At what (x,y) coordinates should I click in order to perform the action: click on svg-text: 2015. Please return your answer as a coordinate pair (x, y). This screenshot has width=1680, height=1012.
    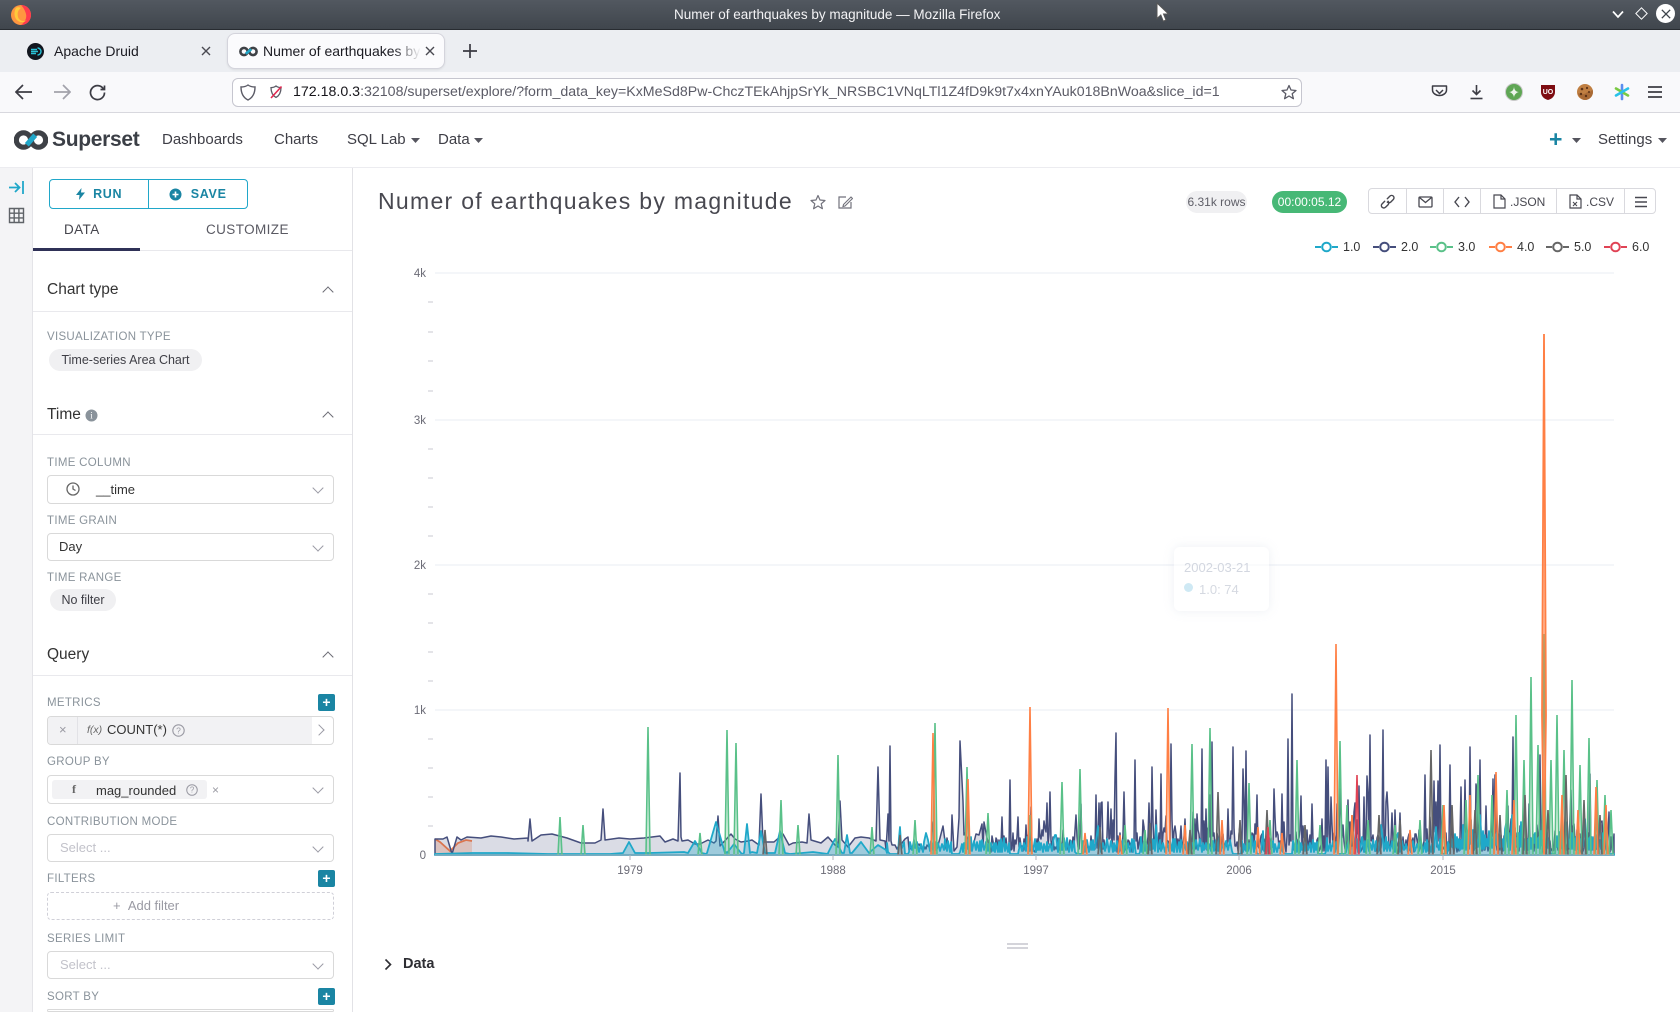
    Looking at the image, I should click on (1443, 871).